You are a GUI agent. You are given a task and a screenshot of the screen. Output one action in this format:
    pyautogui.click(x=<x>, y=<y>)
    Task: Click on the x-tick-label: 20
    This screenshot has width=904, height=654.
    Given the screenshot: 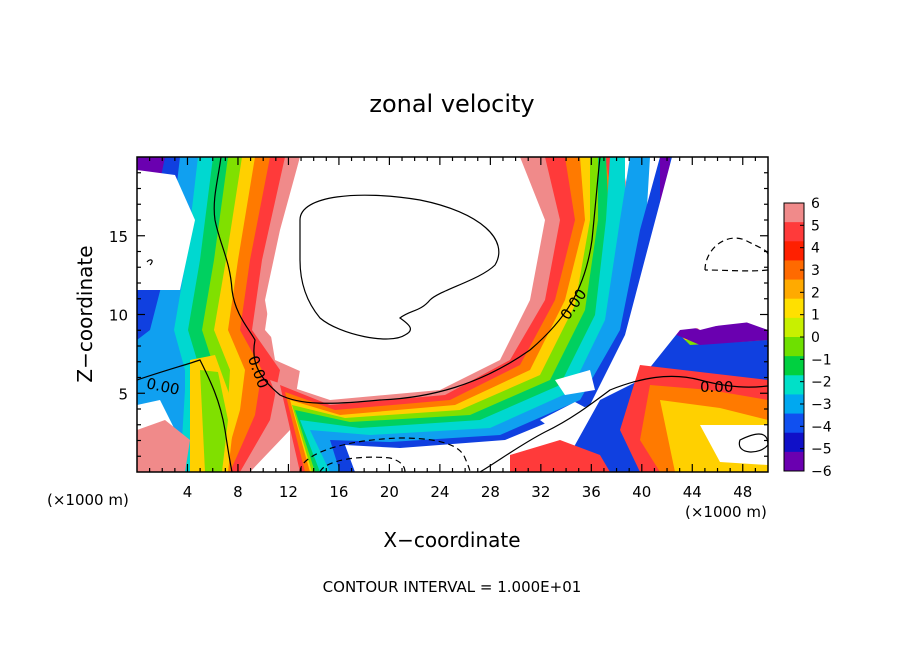 What is the action you would take?
    pyautogui.click(x=389, y=492)
    